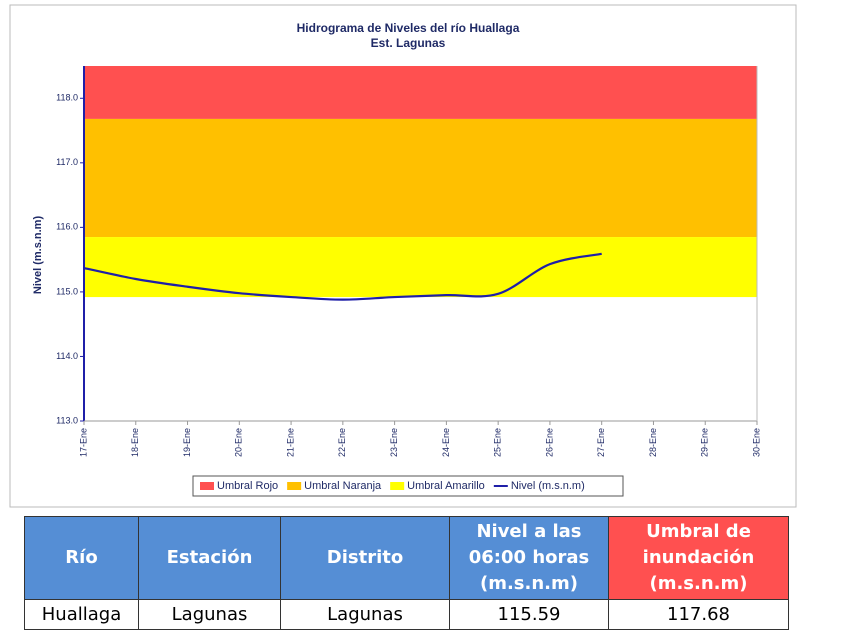 The height and width of the screenshot is (640, 852). Describe the element at coordinates (187, 442) in the screenshot. I see `x-tick-label: 19-Ene` at that location.